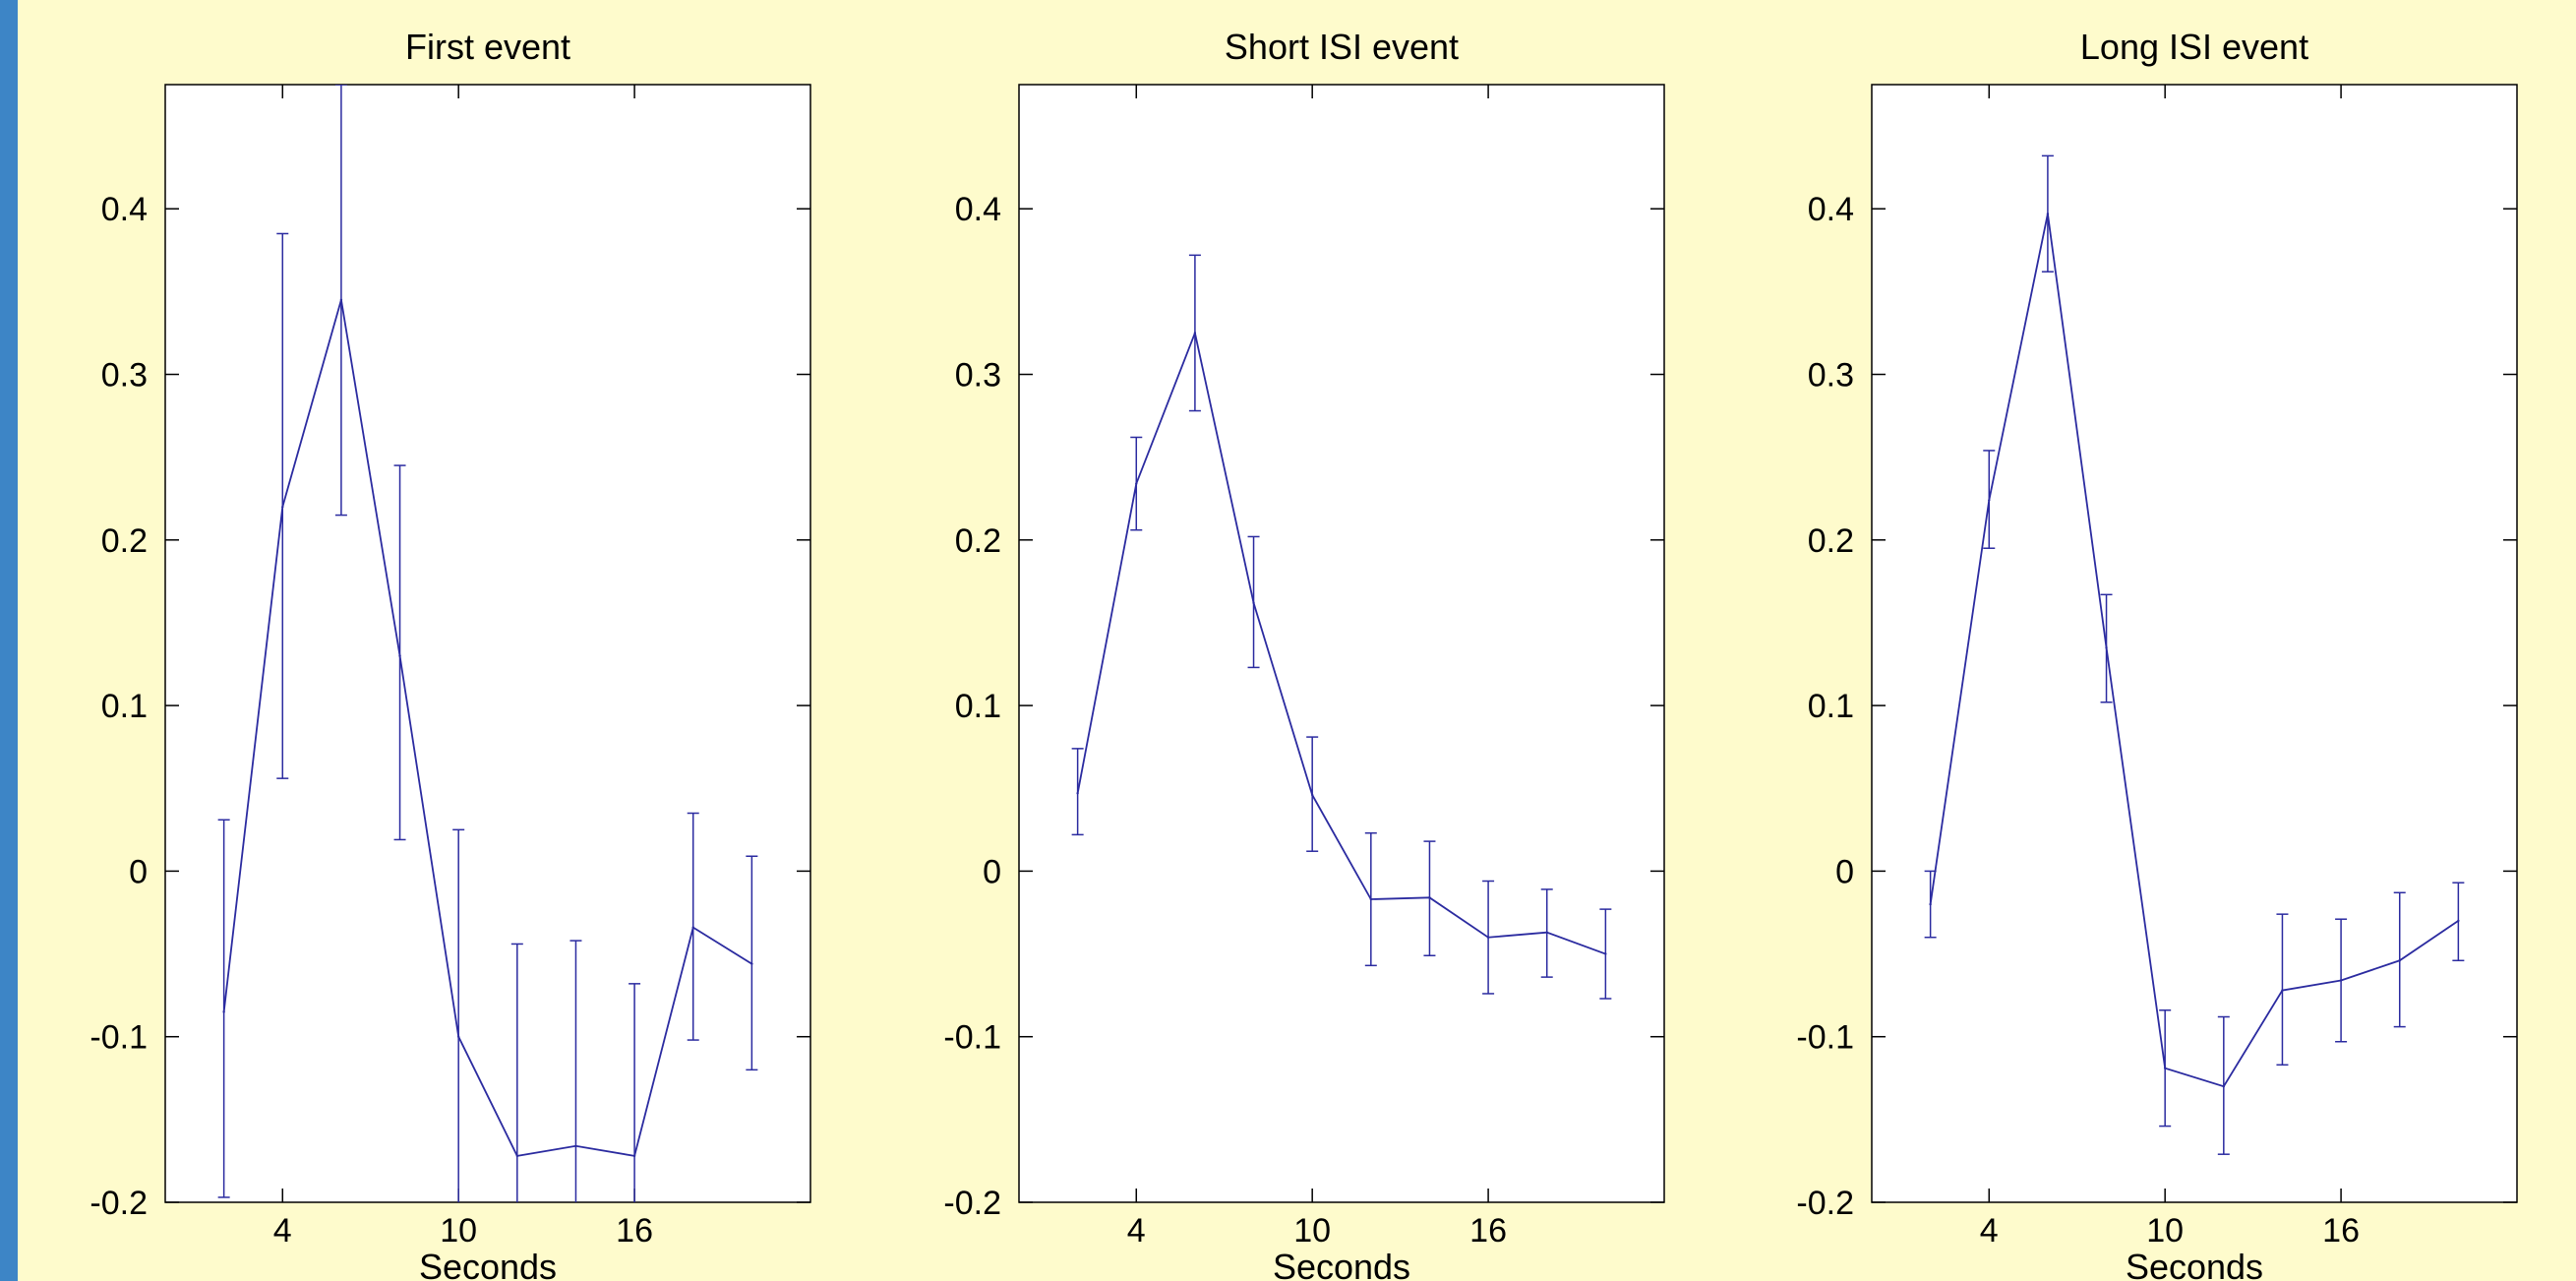 This screenshot has height=1281, width=2576. I want to click on chart-1-ytick-label: 0.3, so click(978, 376).